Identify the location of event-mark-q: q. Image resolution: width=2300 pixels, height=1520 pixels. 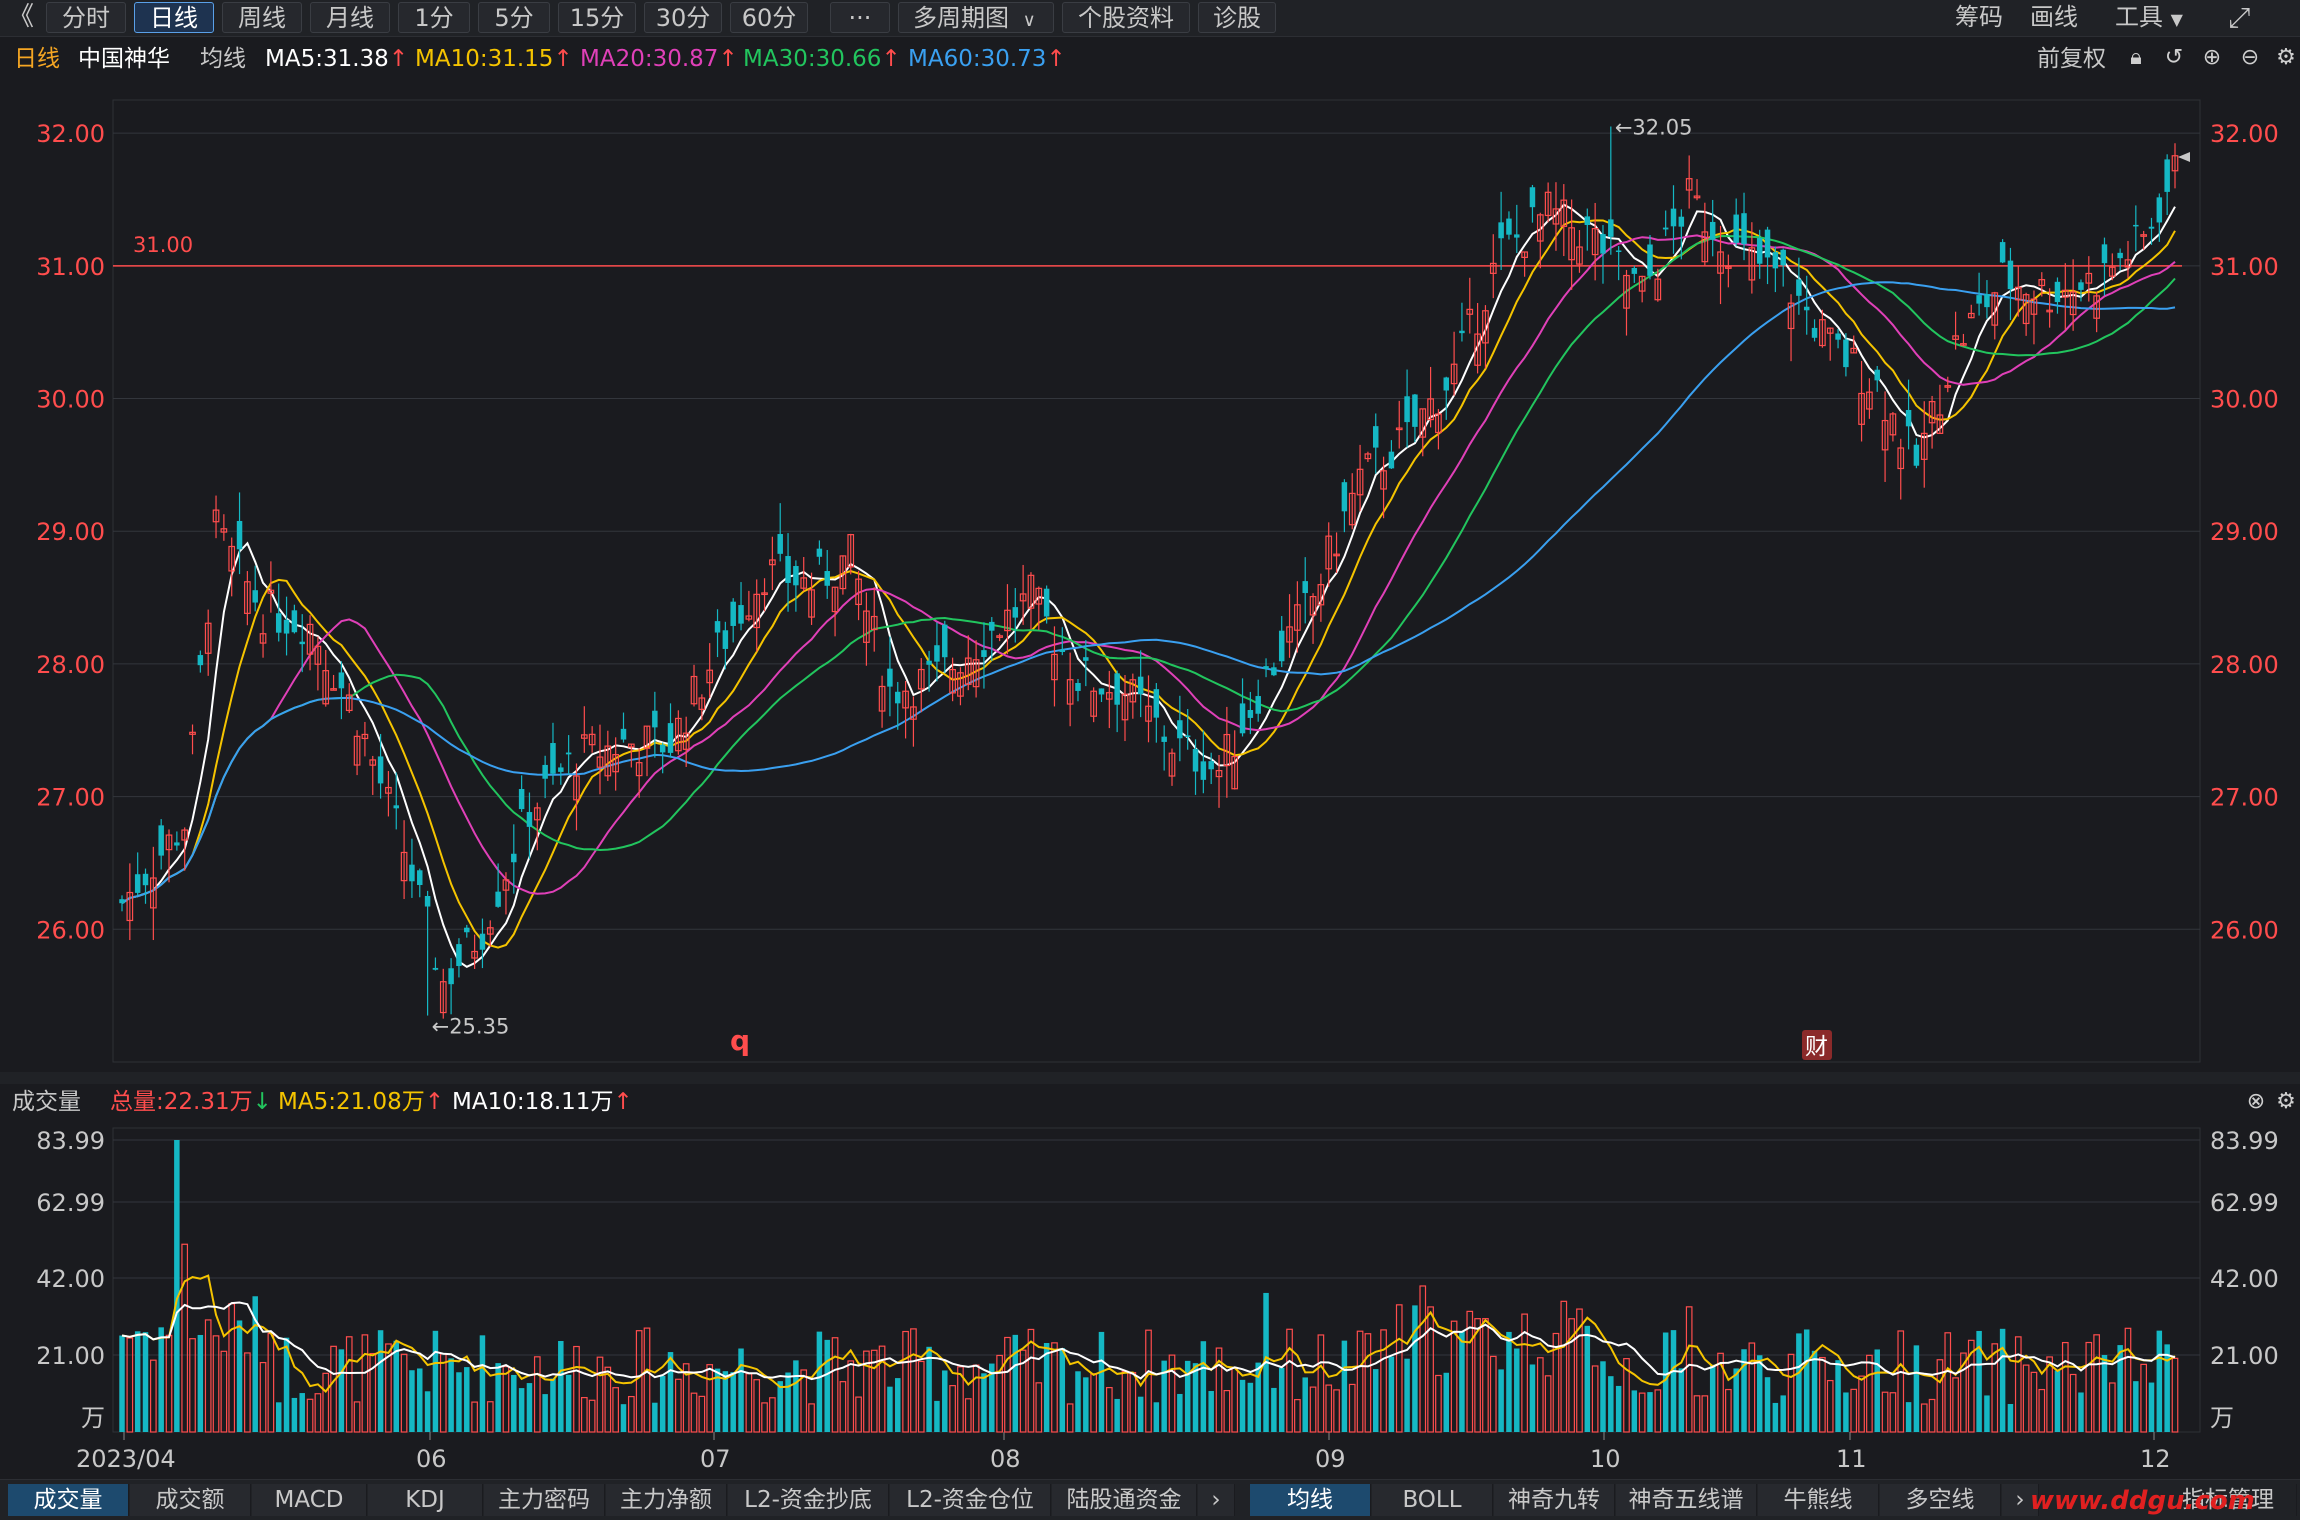
(740, 1040).